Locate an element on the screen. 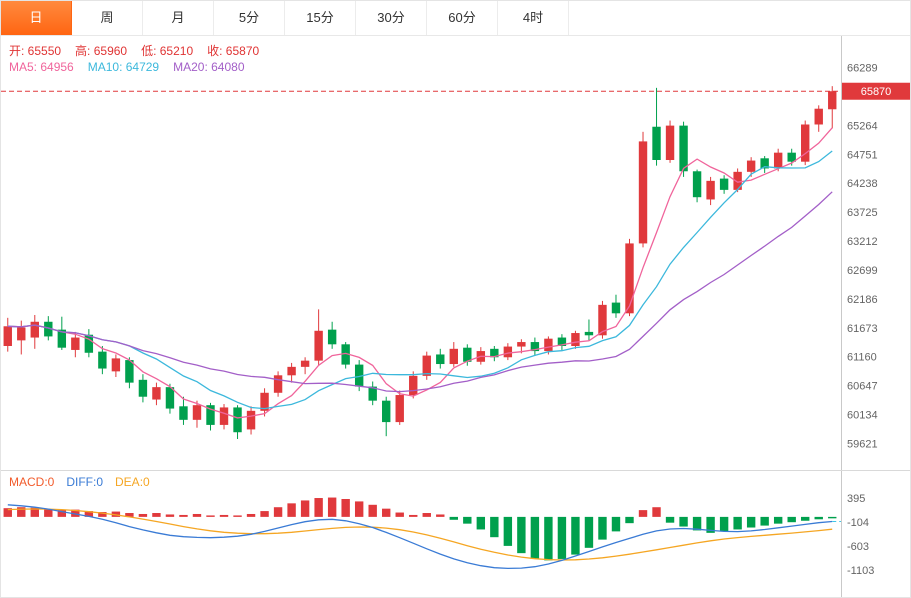 The height and width of the screenshot is (598, 911). last-price-marker: 65870 is located at coordinates (455, 91).